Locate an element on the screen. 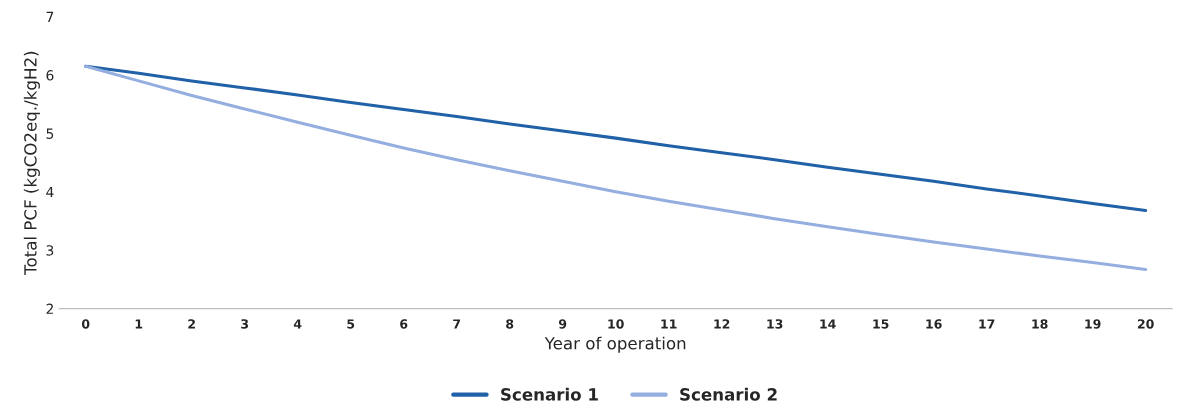  legend-label: Scenario 2 is located at coordinates (728, 394).